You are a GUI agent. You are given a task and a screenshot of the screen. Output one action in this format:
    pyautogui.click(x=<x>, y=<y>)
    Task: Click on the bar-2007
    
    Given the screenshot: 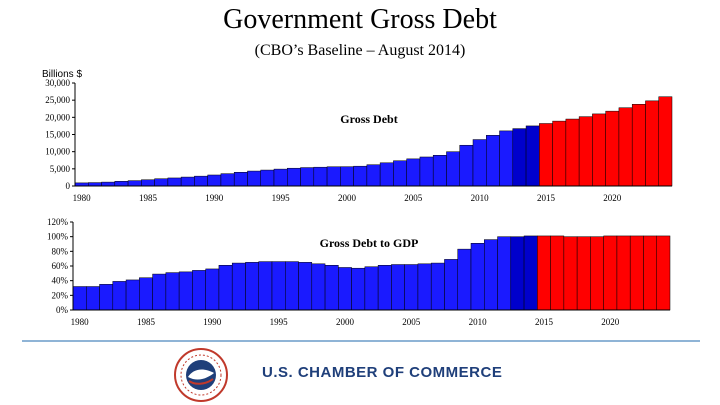 What is the action you would take?
    pyautogui.click(x=437, y=286)
    